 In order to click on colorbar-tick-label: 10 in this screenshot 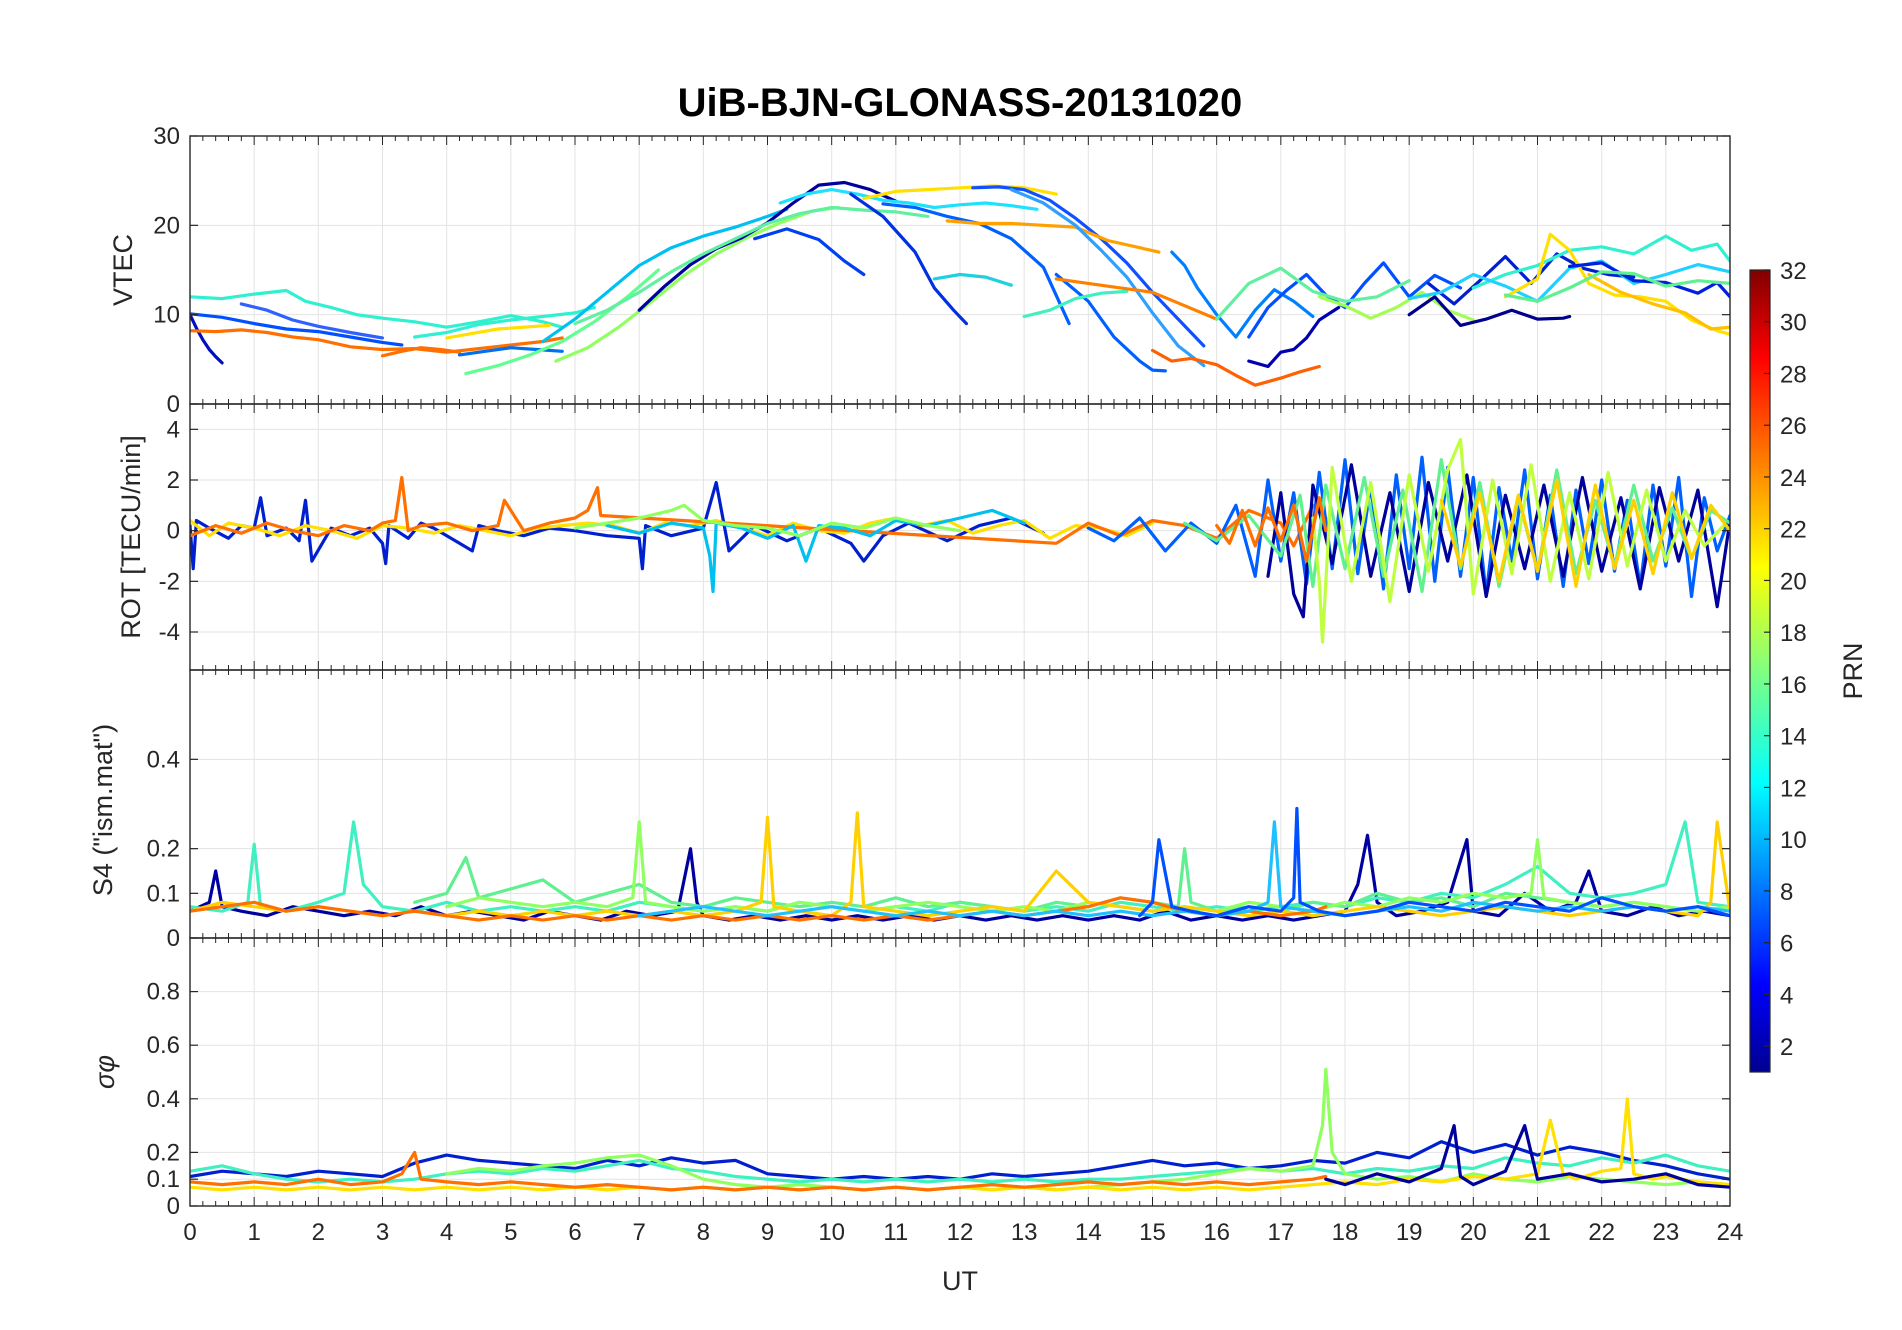, I will do `click(1793, 840)`.